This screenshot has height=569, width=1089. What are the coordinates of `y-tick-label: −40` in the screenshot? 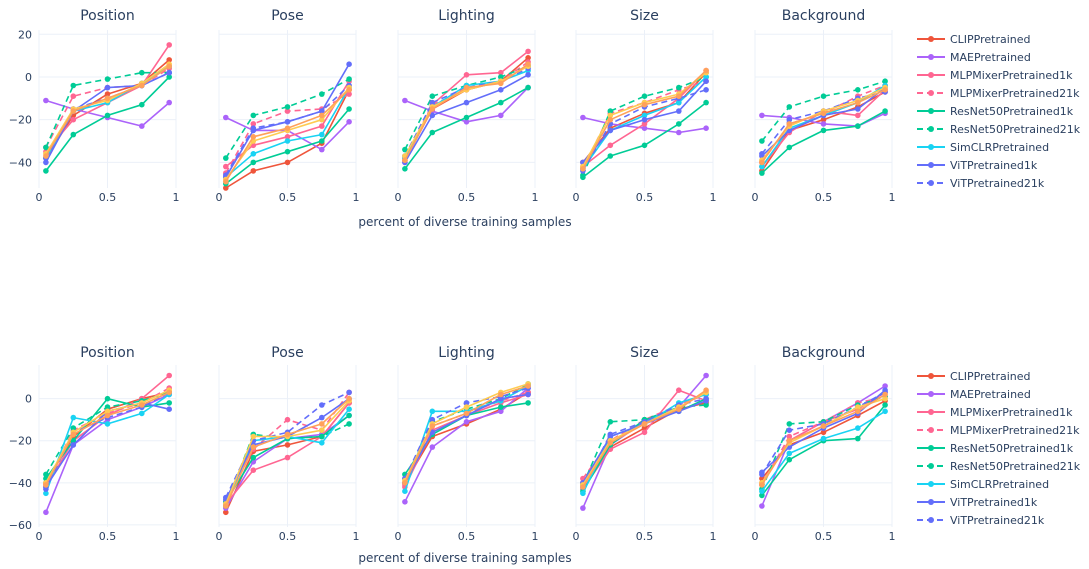 It's located at (20, 483).